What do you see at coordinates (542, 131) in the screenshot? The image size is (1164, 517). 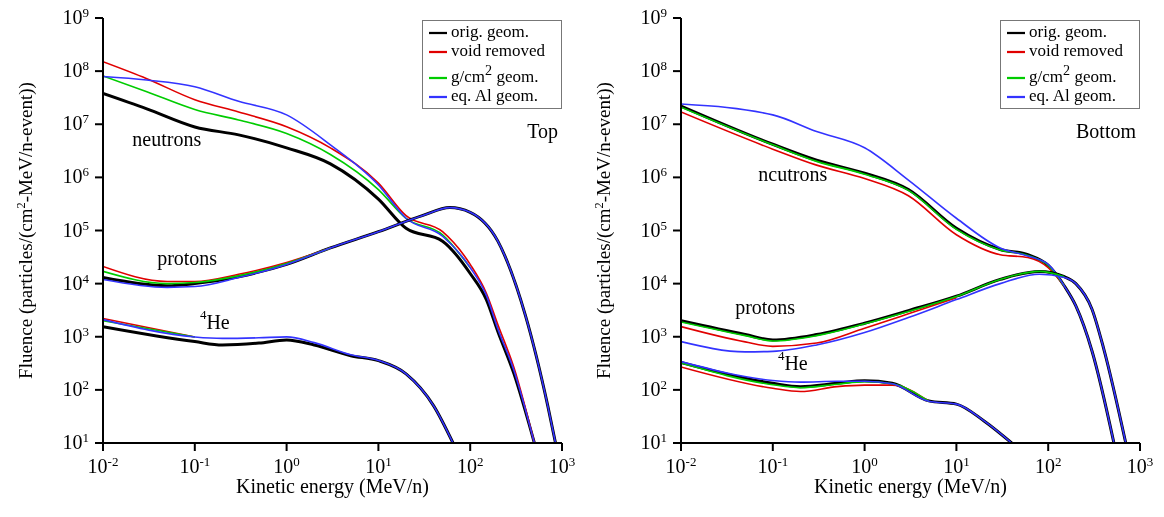 I see `annotation: Top` at bounding box center [542, 131].